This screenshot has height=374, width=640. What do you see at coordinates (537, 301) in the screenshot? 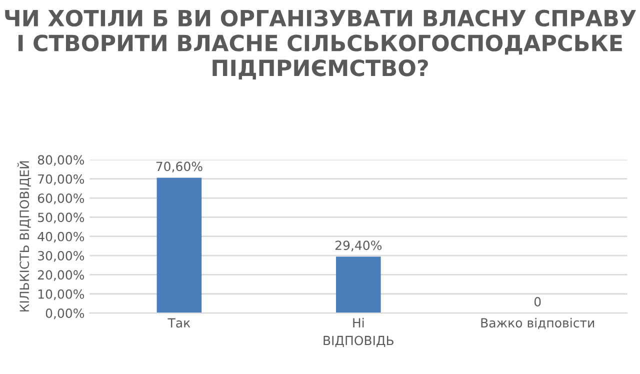
I see `data-label: 0` at bounding box center [537, 301].